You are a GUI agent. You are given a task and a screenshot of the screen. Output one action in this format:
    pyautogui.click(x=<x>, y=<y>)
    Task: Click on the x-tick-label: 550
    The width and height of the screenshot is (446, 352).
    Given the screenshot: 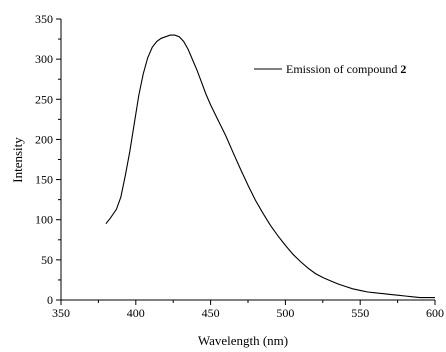 What is the action you would take?
    pyautogui.click(x=360, y=313)
    